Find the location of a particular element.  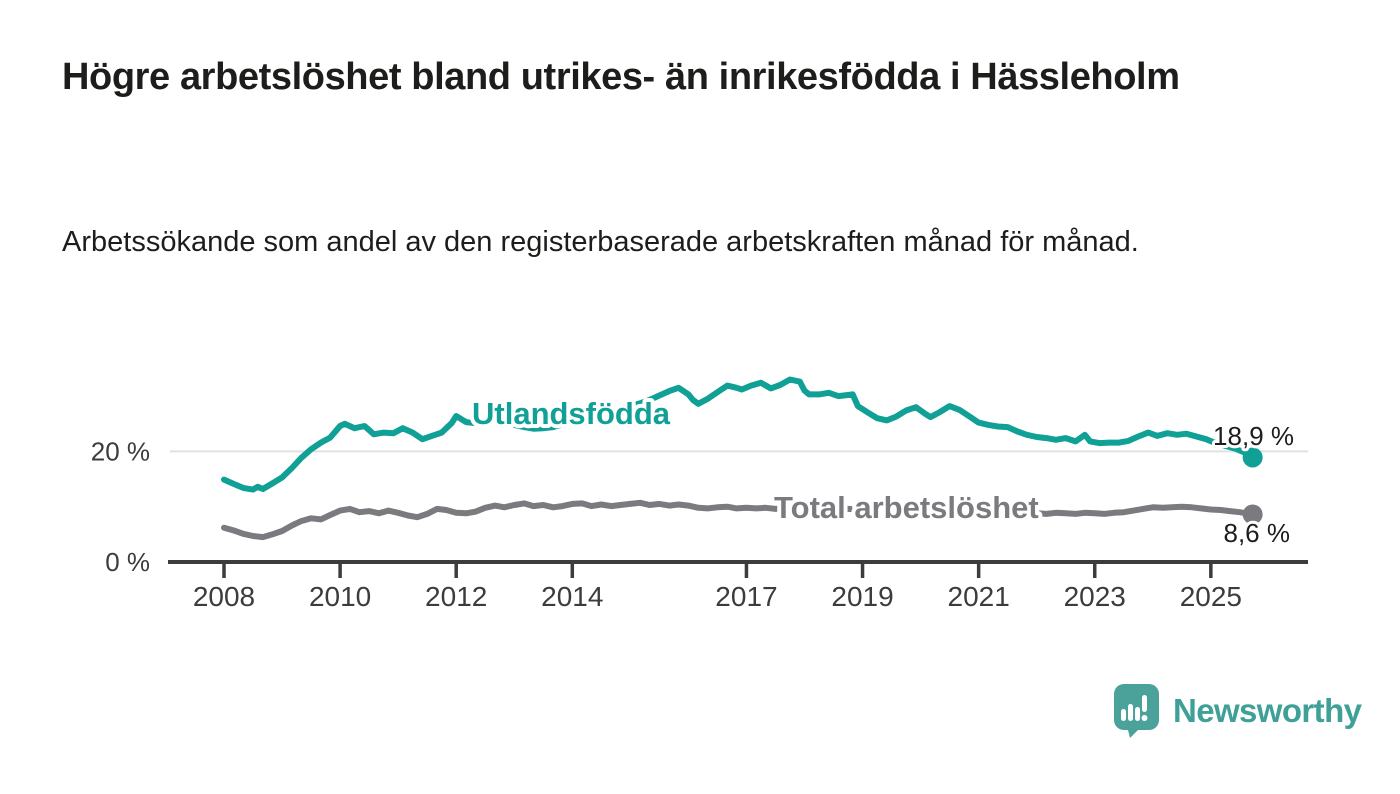

end-value-label-utlandsfodda: 18,9 % is located at coordinates (1253, 436).